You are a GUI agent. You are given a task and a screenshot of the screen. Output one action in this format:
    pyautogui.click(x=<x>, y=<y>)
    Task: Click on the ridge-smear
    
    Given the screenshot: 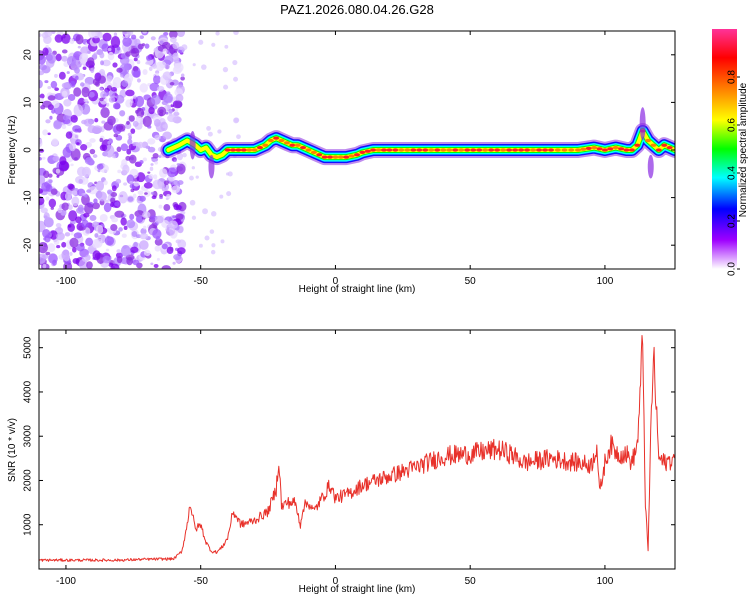 What is the action you would take?
    pyautogui.click(x=211, y=166)
    